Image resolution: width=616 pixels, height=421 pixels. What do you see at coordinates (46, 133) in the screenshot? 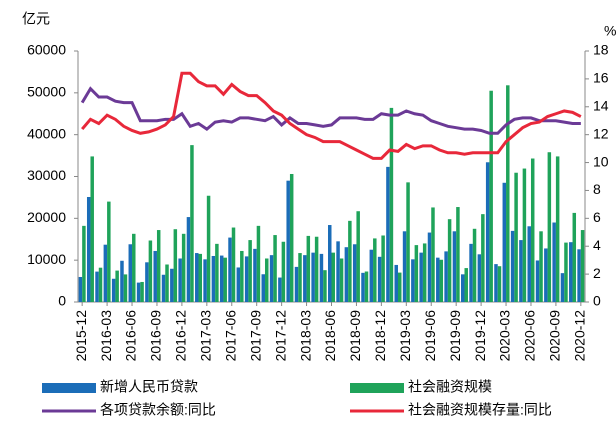
I see `y-tick-label: 40000` at bounding box center [46, 133].